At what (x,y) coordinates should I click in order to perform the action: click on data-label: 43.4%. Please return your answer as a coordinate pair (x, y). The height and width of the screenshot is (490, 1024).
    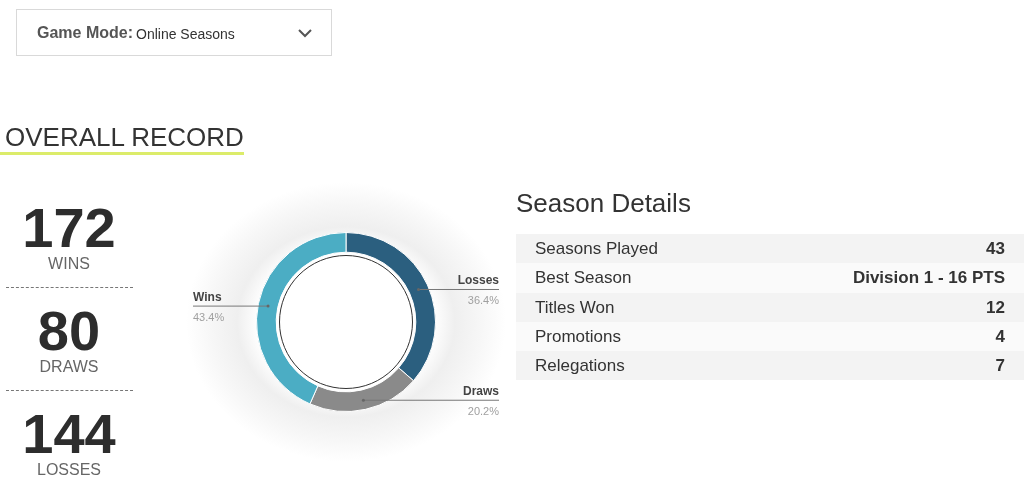
    Looking at the image, I should click on (209, 316).